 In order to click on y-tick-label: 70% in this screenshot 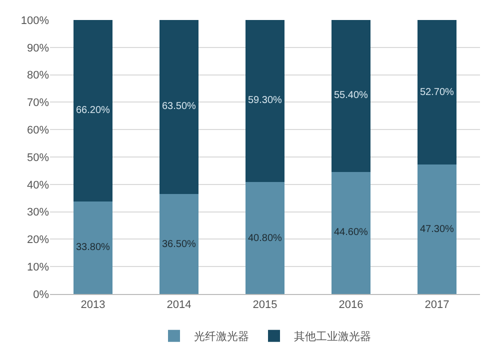, I will do `click(38, 103)`.